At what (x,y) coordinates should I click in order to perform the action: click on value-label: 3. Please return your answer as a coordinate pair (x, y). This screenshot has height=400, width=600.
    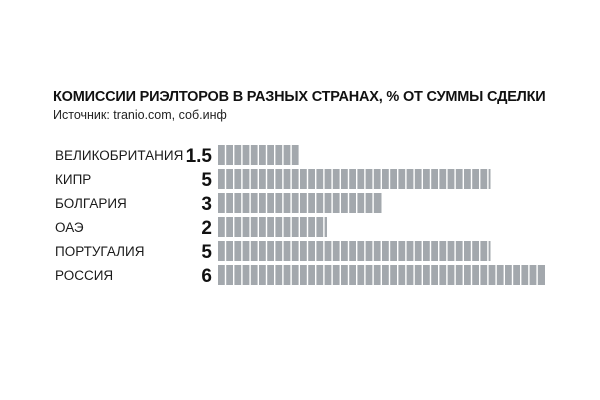
    Looking at the image, I should click on (206, 204).